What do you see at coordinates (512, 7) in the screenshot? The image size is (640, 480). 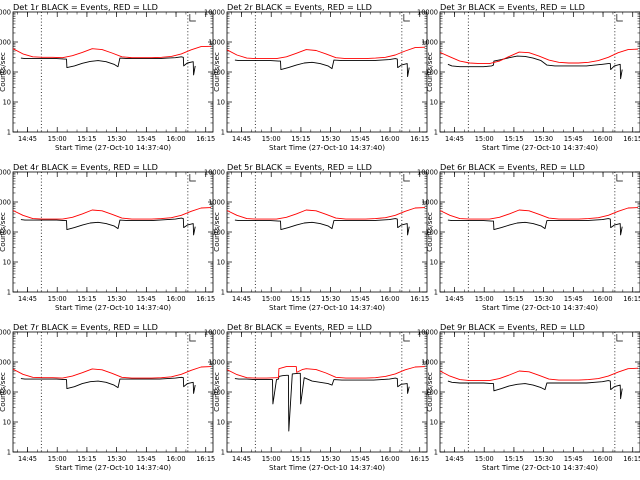 I see `panel-title: Det 3r BLACK = Events, RED = LLD` at bounding box center [512, 7].